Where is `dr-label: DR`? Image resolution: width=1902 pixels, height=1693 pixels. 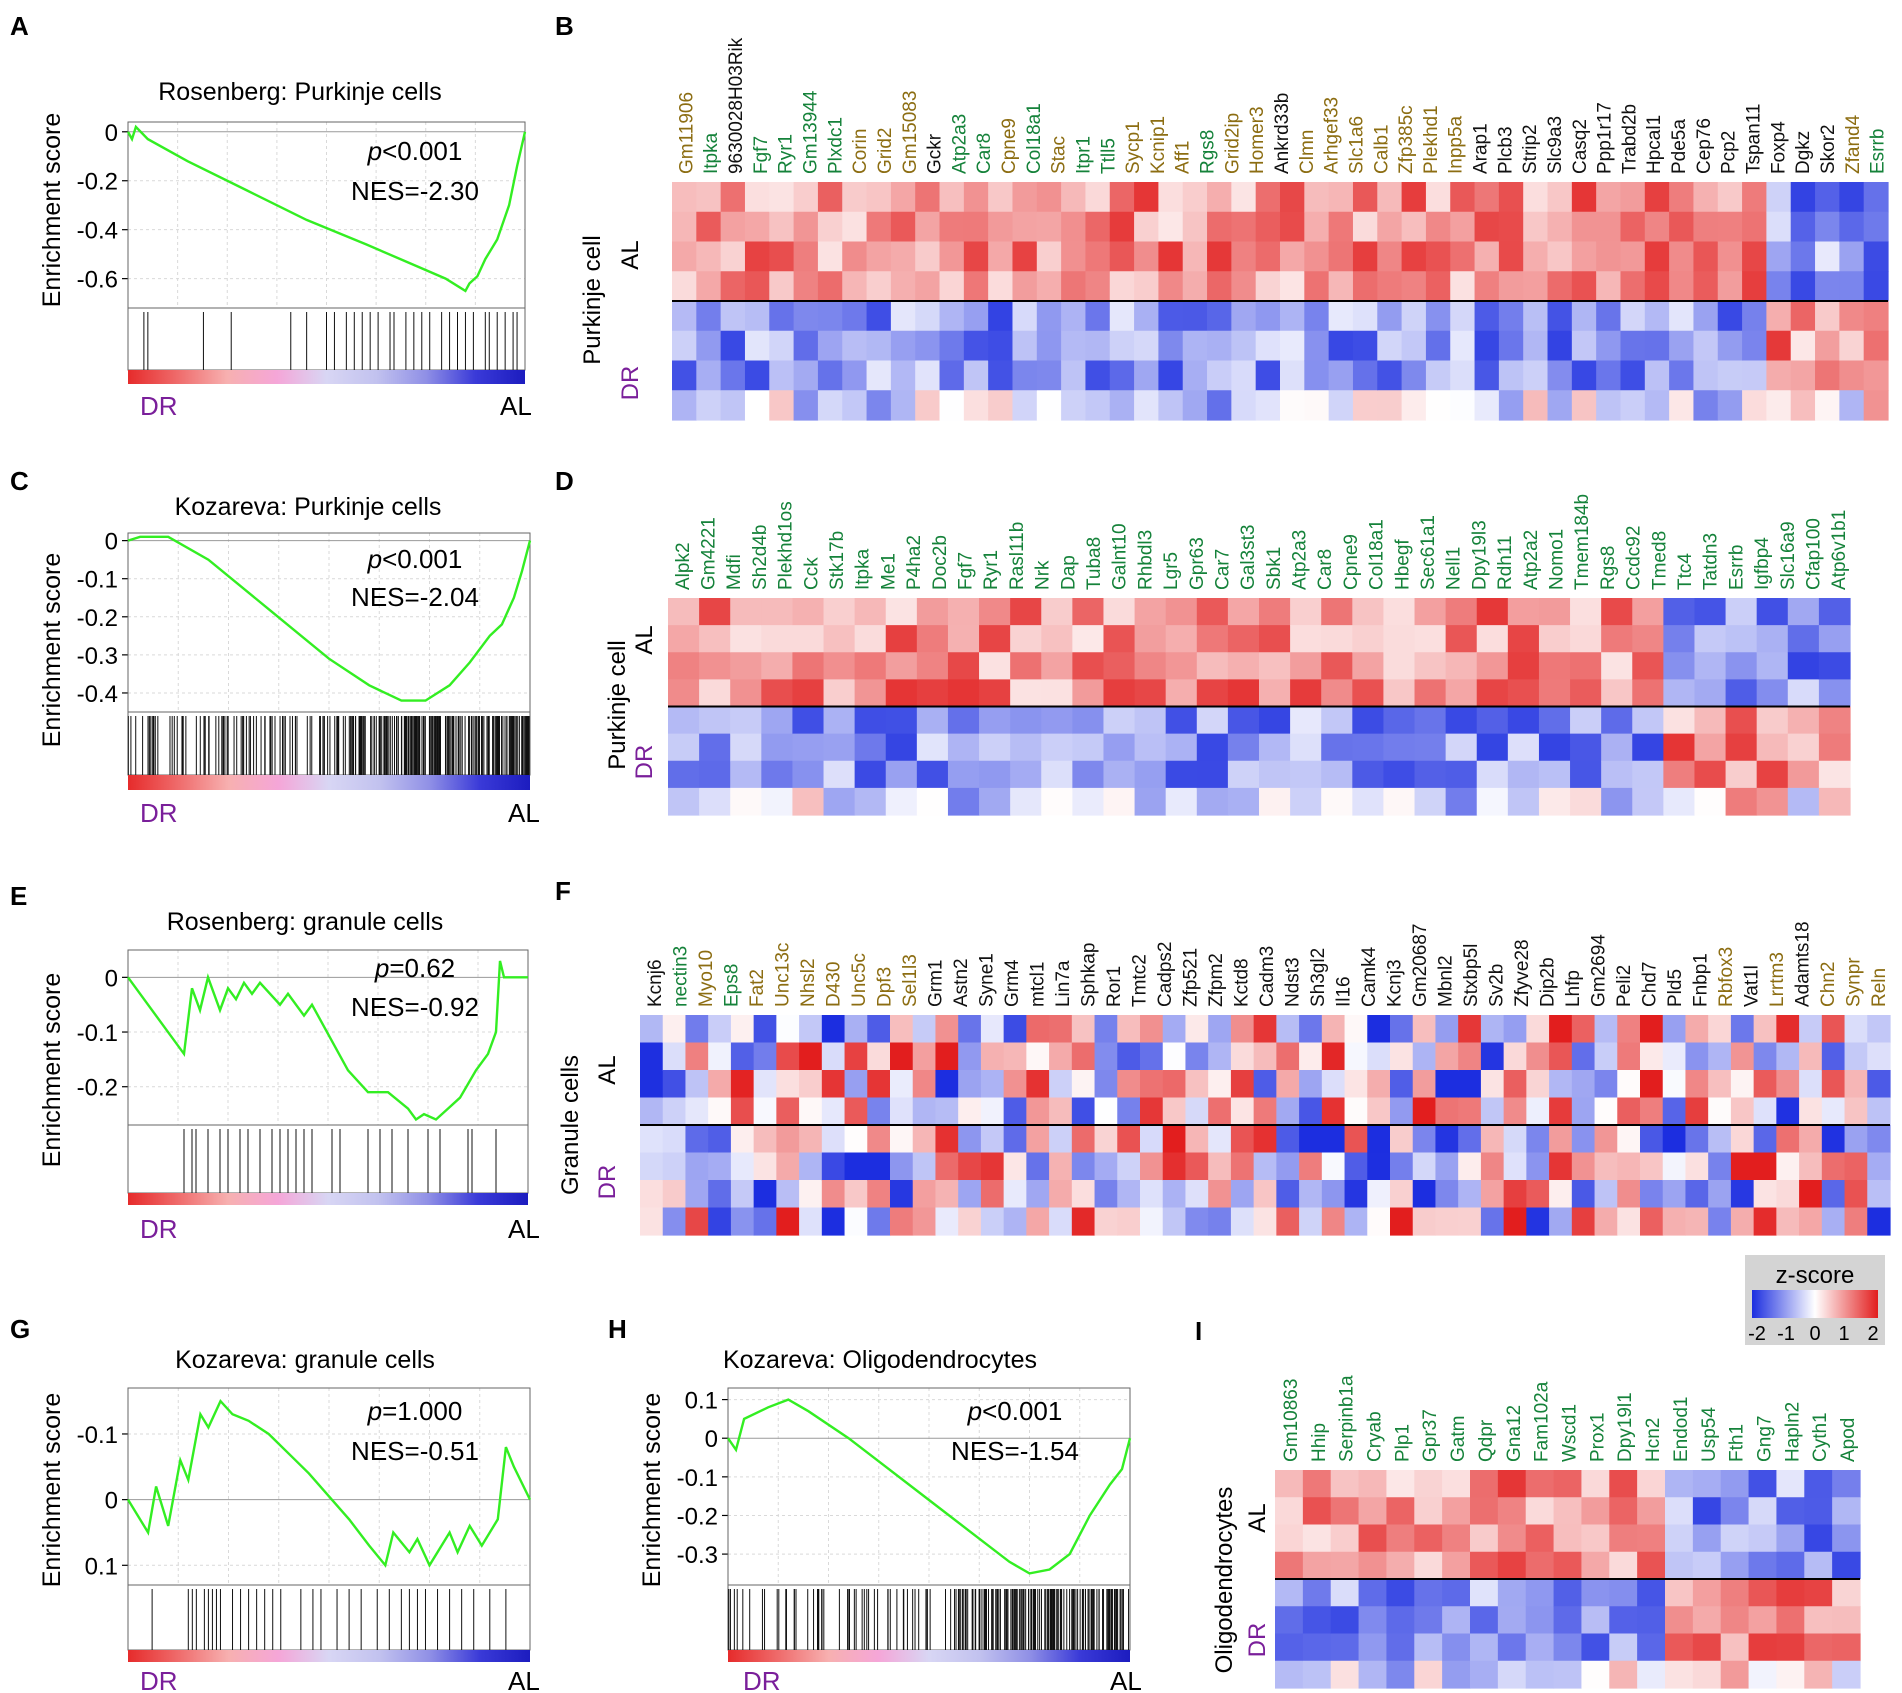
dr-label: DR is located at coordinates (159, 813).